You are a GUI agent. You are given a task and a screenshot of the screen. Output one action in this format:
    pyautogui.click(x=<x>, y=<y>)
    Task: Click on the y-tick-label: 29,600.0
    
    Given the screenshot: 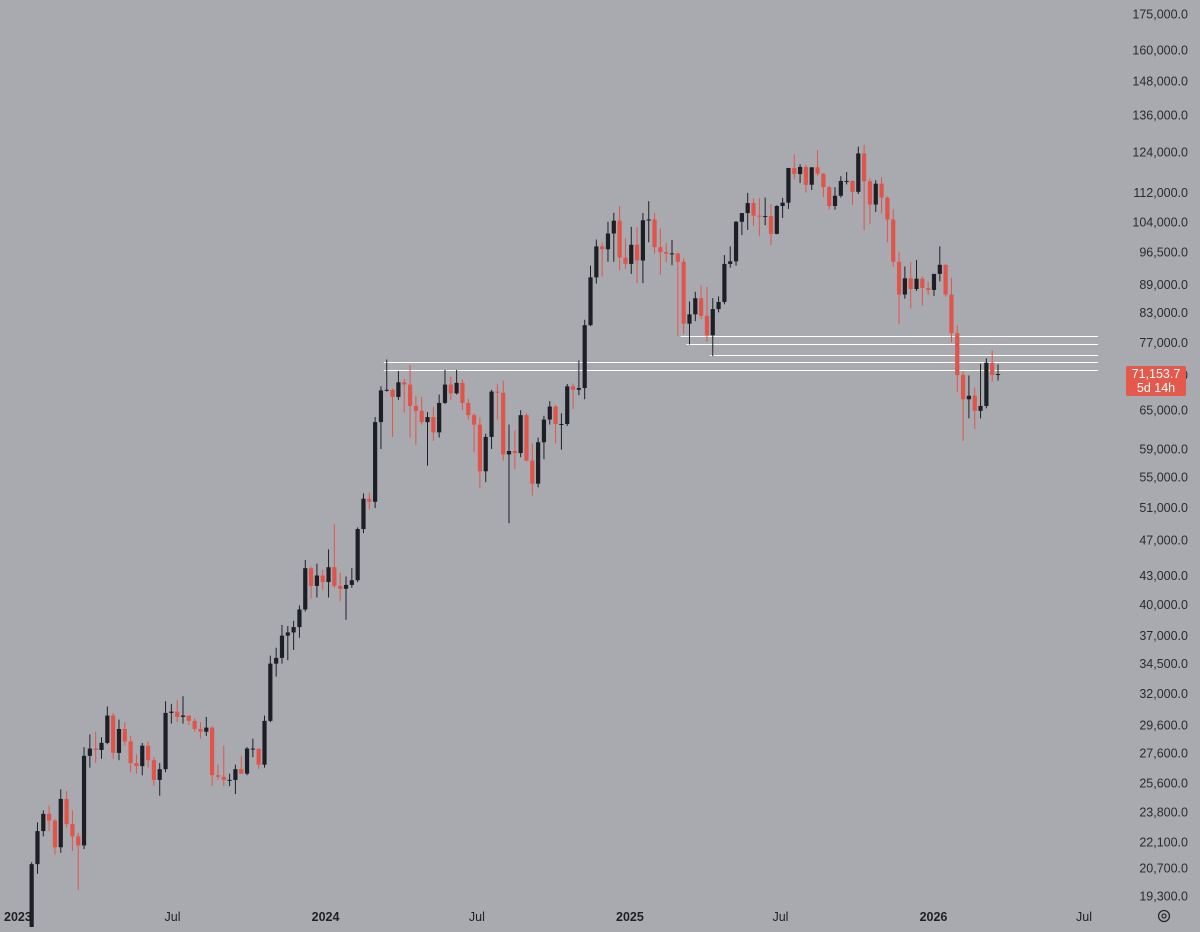 What is the action you would take?
    pyautogui.click(x=1163, y=725)
    